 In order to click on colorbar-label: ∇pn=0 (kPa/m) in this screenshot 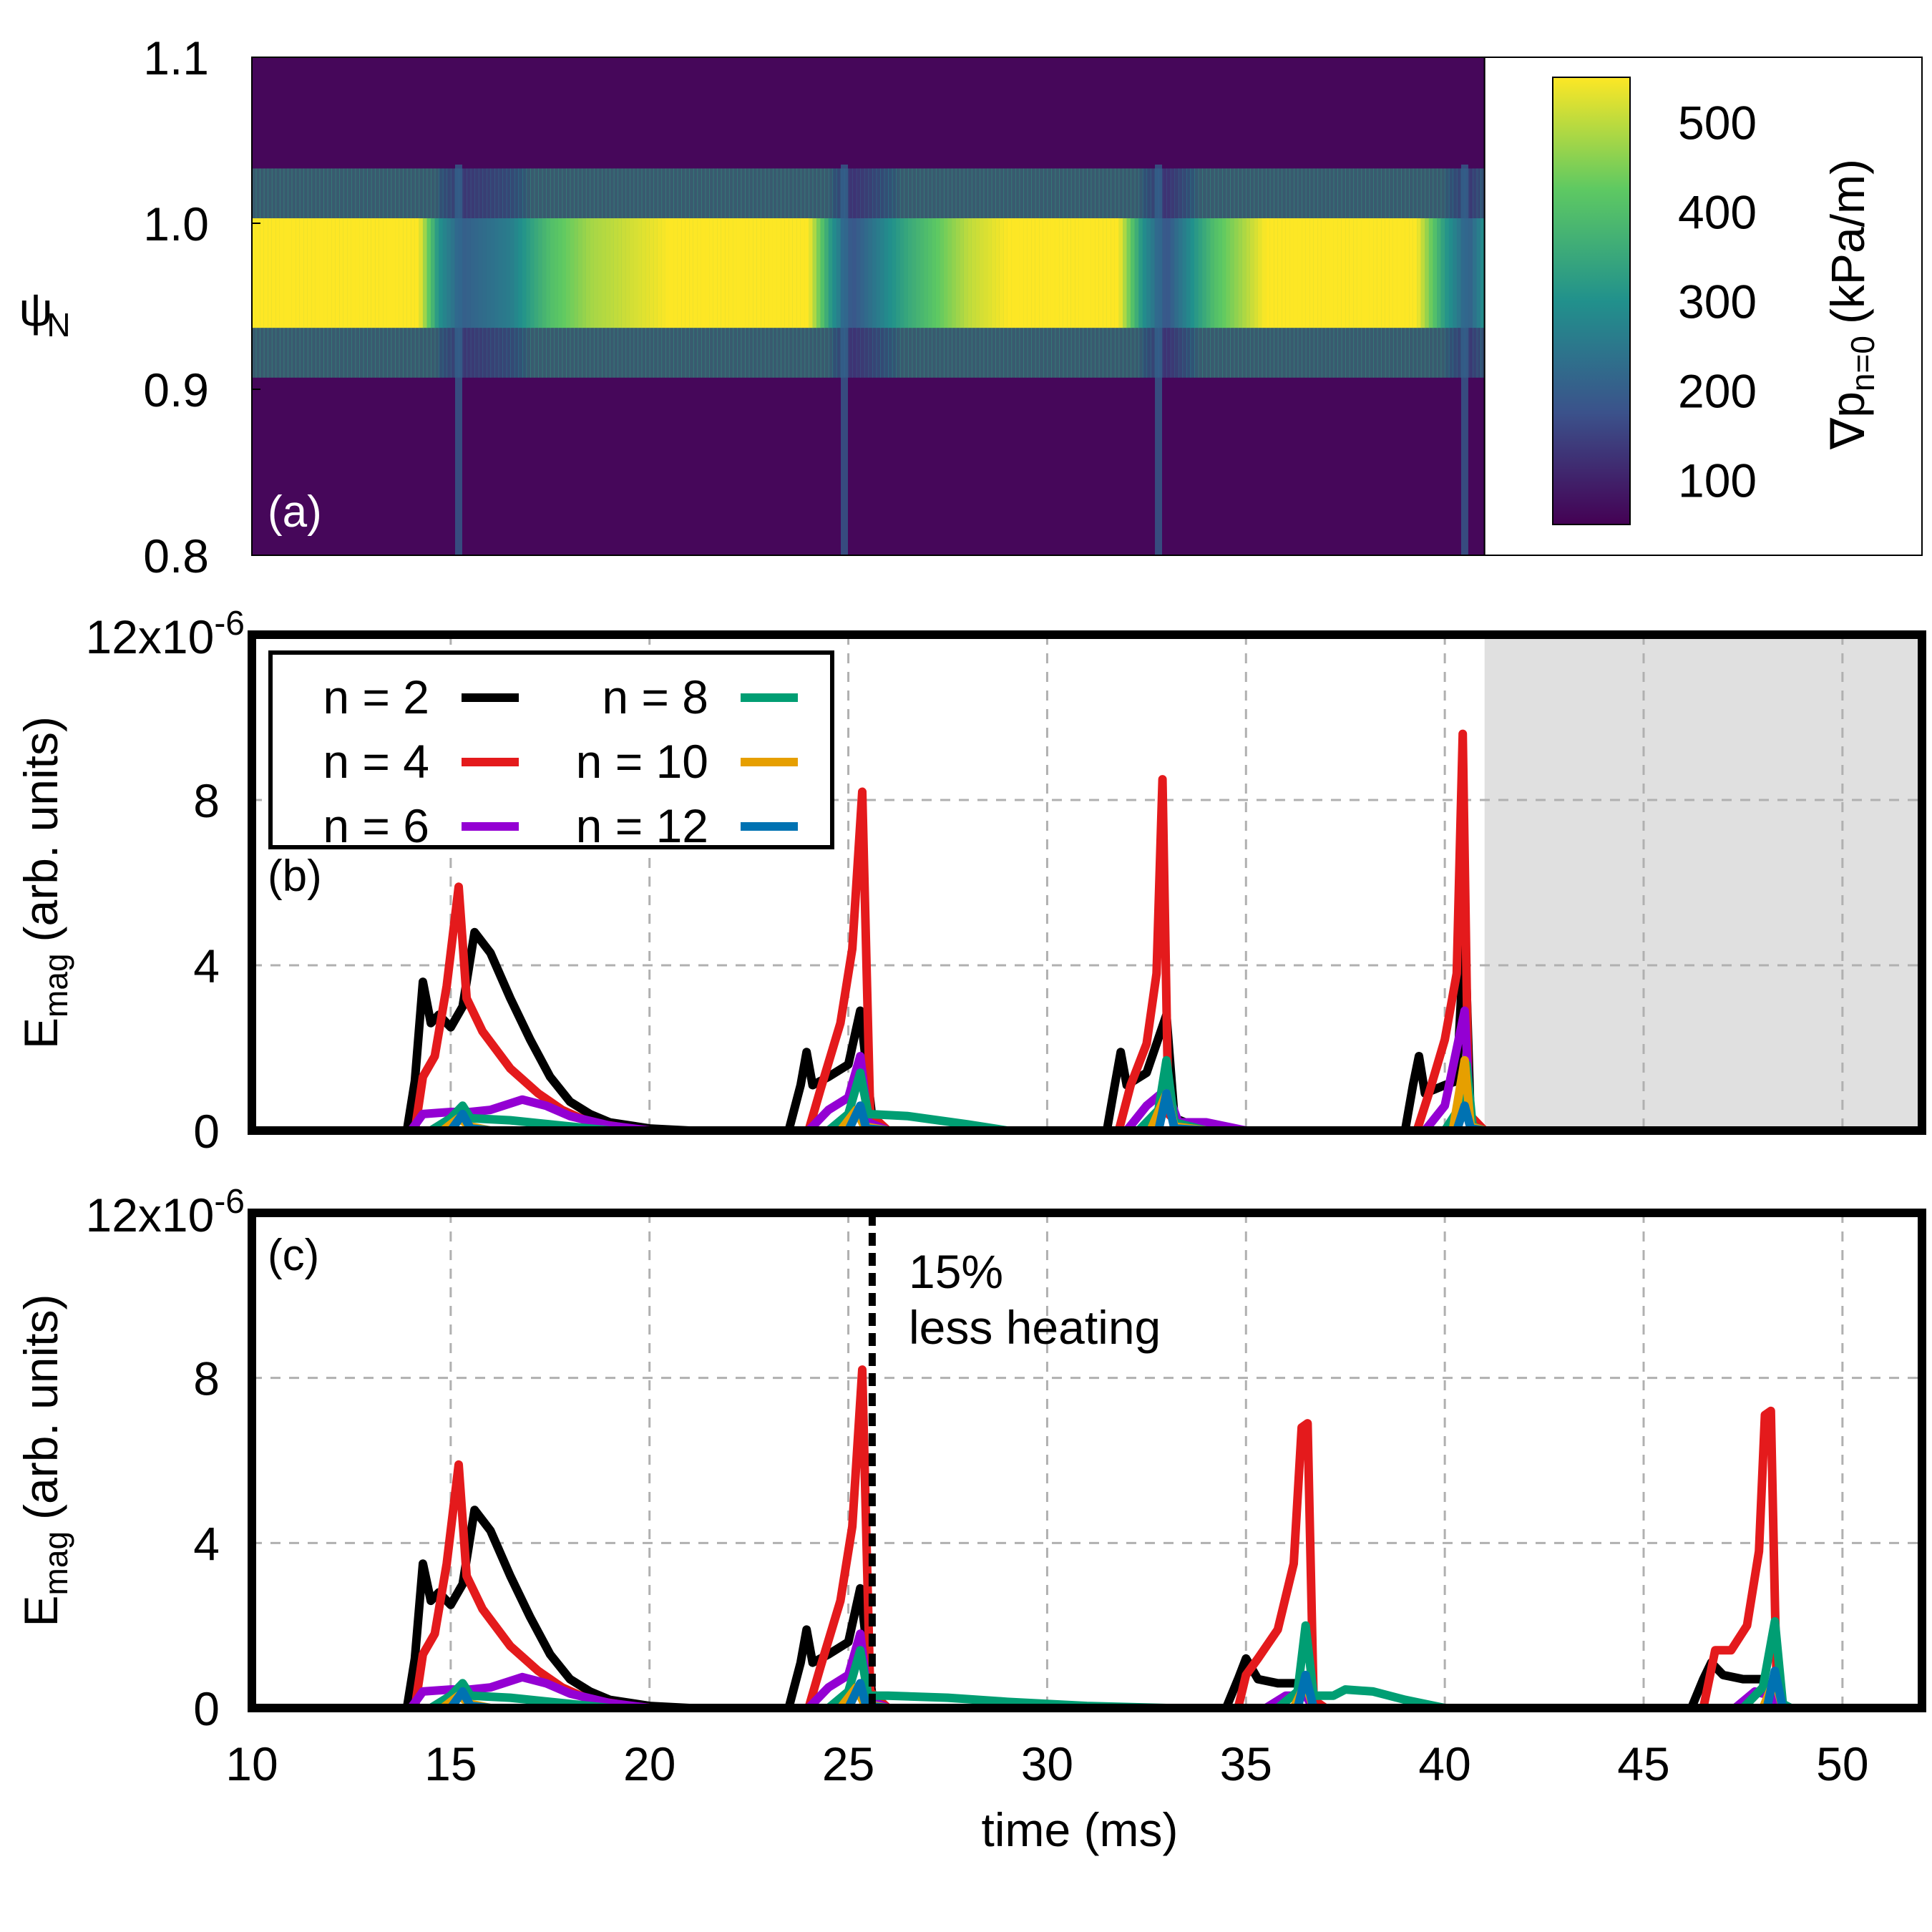, I will do `click(1851, 304)`.